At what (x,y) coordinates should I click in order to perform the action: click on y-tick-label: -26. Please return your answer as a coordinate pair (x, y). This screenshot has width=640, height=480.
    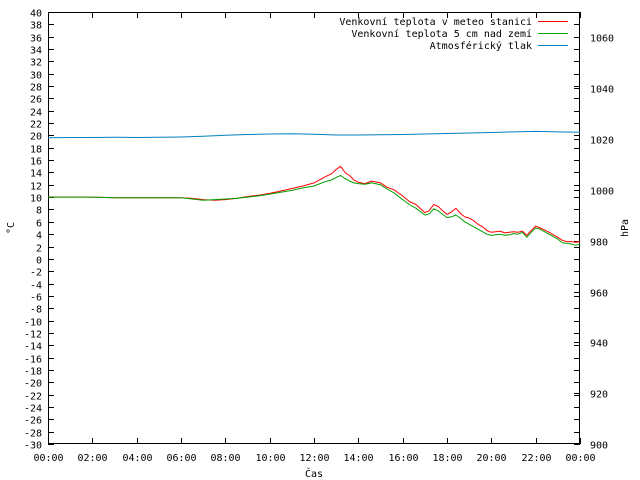
    Looking at the image, I should click on (33, 421).